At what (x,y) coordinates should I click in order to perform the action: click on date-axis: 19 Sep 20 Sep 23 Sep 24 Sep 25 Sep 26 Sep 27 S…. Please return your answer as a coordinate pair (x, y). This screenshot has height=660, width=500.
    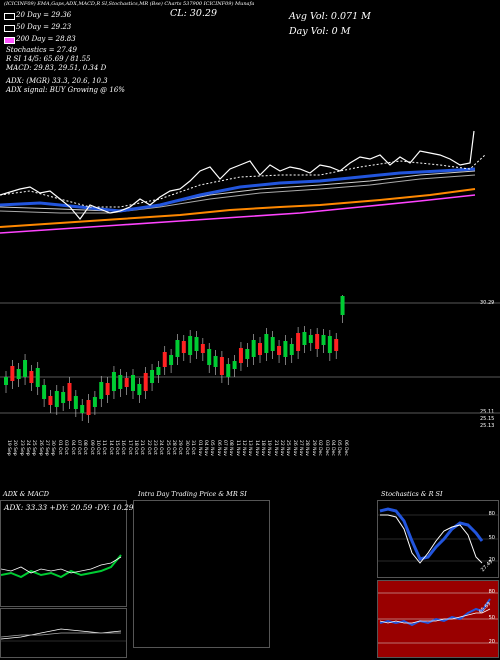
    Looking at the image, I should click on (250, 462).